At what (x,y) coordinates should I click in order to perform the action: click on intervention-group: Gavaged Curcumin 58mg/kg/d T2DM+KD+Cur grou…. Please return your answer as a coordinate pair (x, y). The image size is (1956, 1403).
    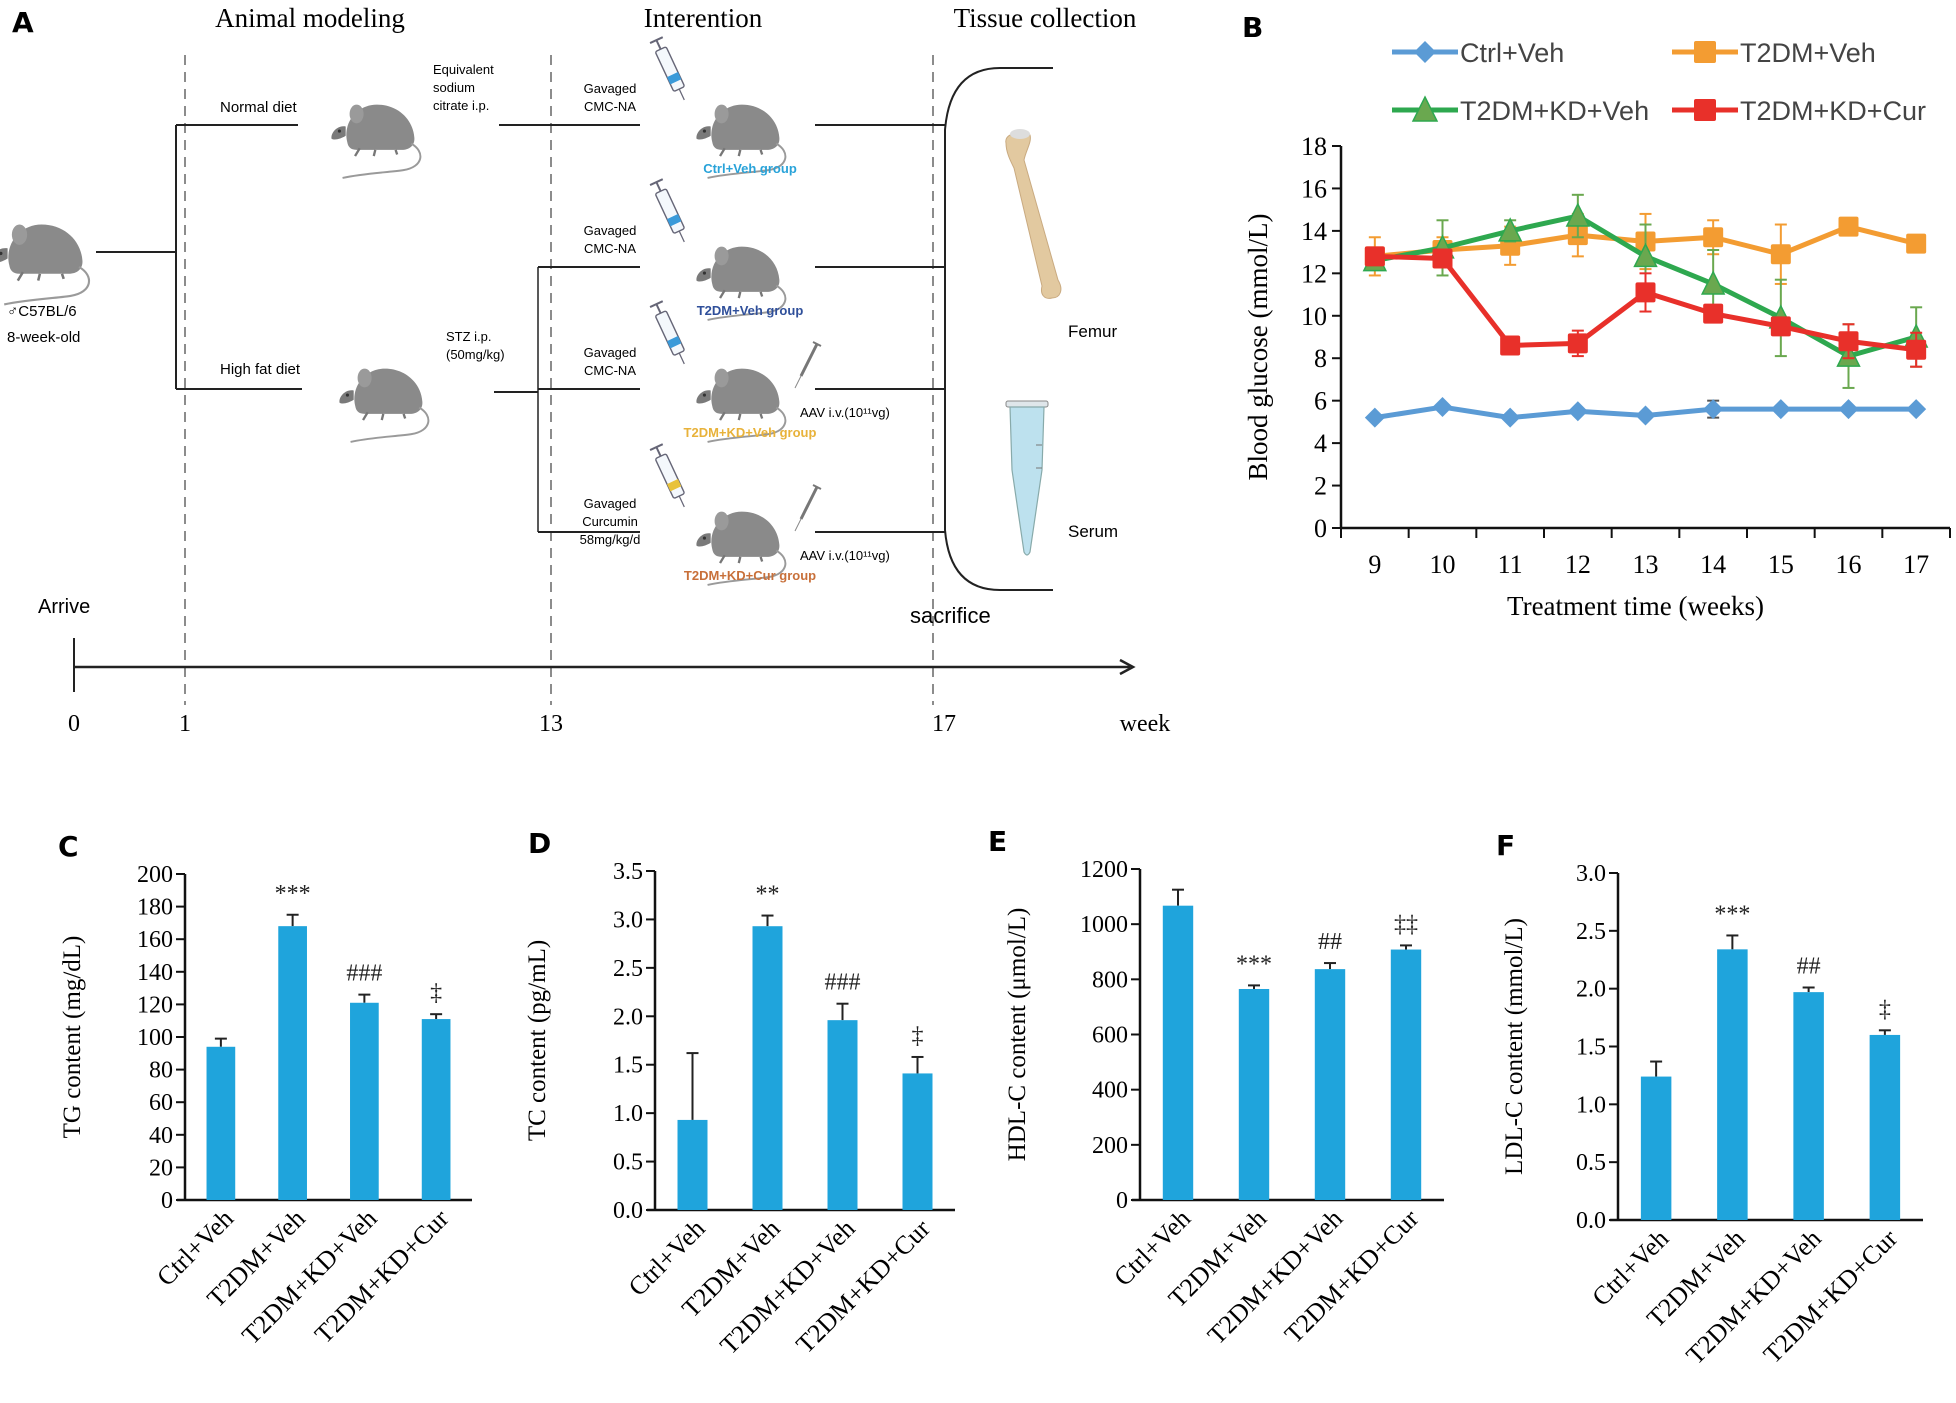
    Looking at the image, I should click on (741, 515).